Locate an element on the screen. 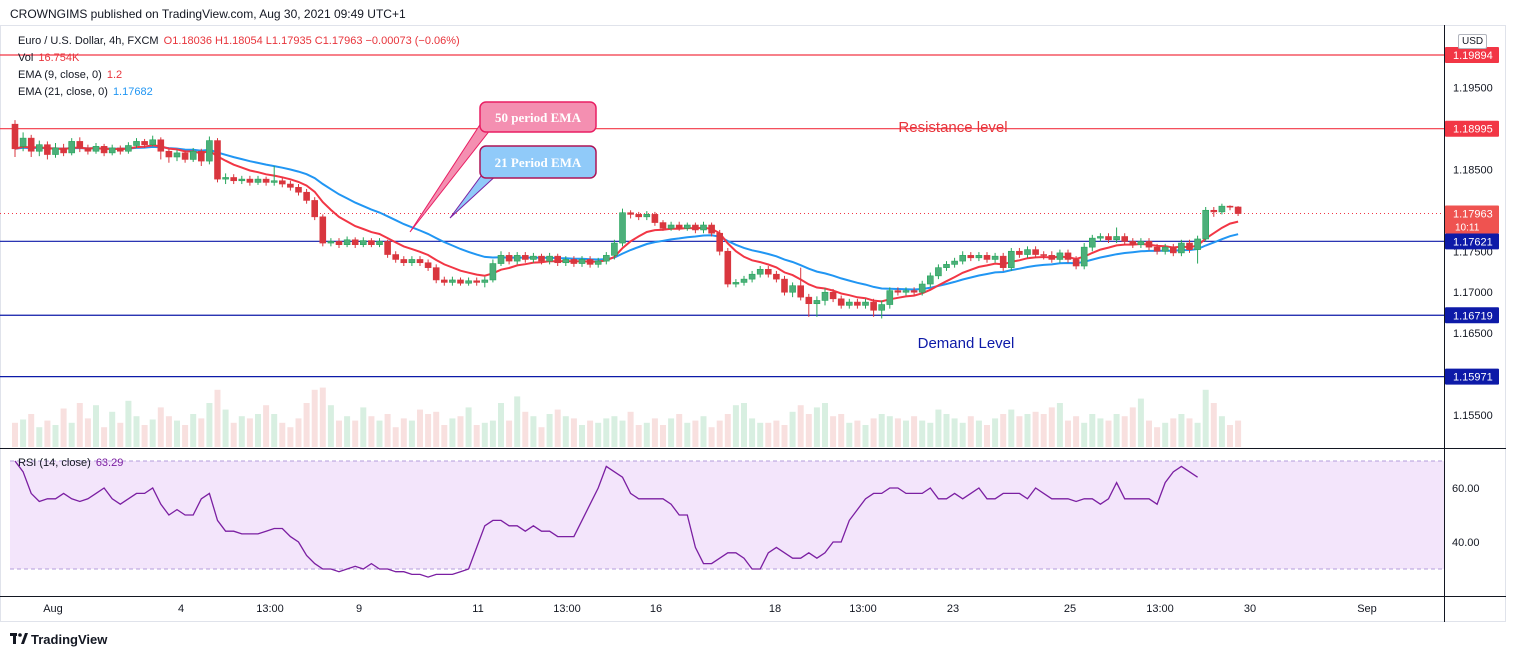 This screenshot has height=658, width=1514. volume-legend: Vol 16.754K is located at coordinates (48, 58).